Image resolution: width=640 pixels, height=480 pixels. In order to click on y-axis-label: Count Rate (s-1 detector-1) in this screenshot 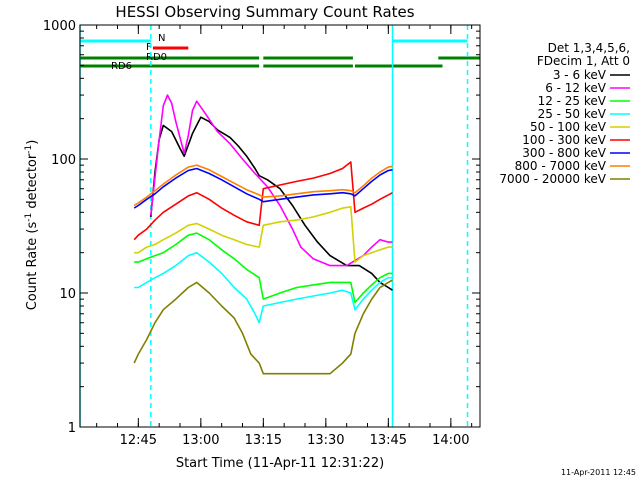, I will do `click(32, 225)`.